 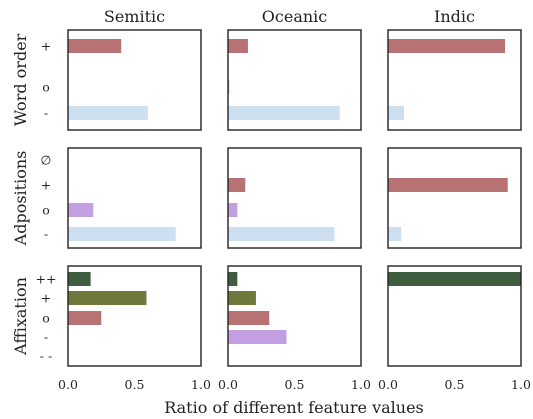 What do you see at coordinates (454, 16) in the screenshot?
I see `column-title-indic: Indic` at bounding box center [454, 16].